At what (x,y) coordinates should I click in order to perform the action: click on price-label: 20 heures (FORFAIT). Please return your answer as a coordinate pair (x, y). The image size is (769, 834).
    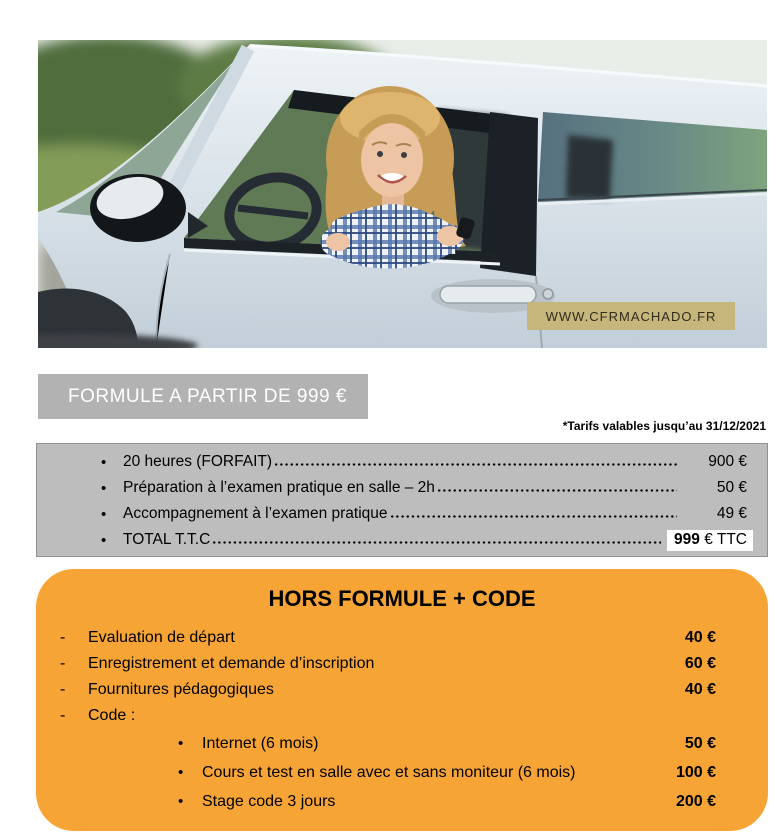
    Looking at the image, I should click on (198, 461).